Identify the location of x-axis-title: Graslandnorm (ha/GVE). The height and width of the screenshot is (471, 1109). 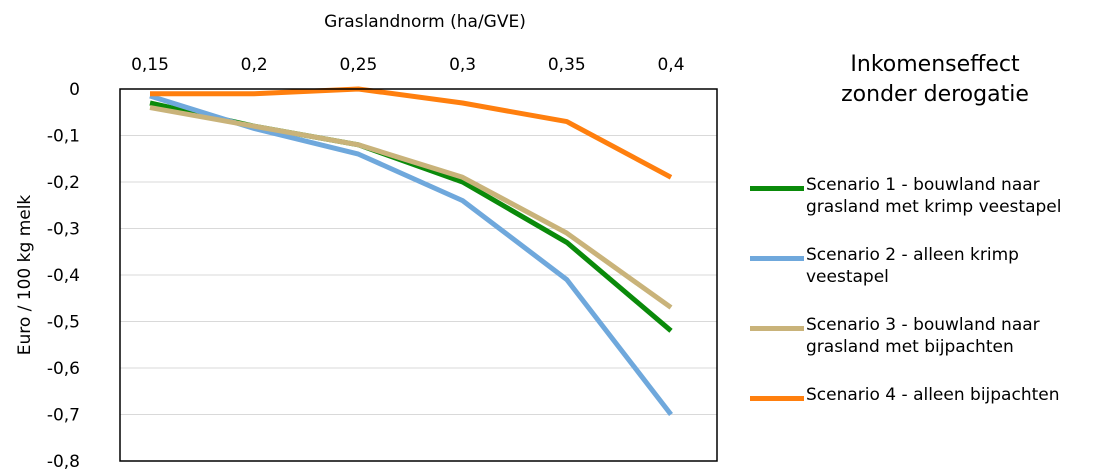
(425, 22).